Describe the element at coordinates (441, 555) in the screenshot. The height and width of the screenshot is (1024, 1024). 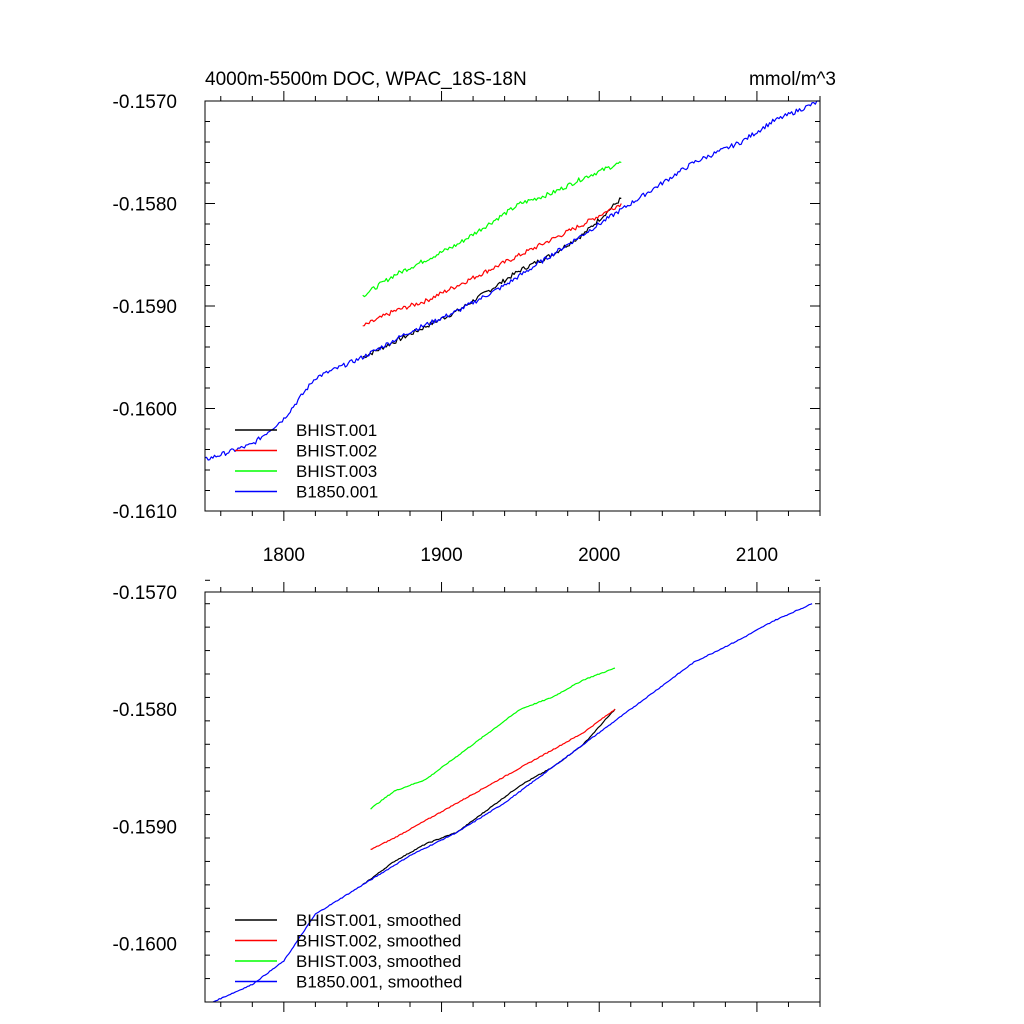
I see `x-tick-label: 1900` at that location.